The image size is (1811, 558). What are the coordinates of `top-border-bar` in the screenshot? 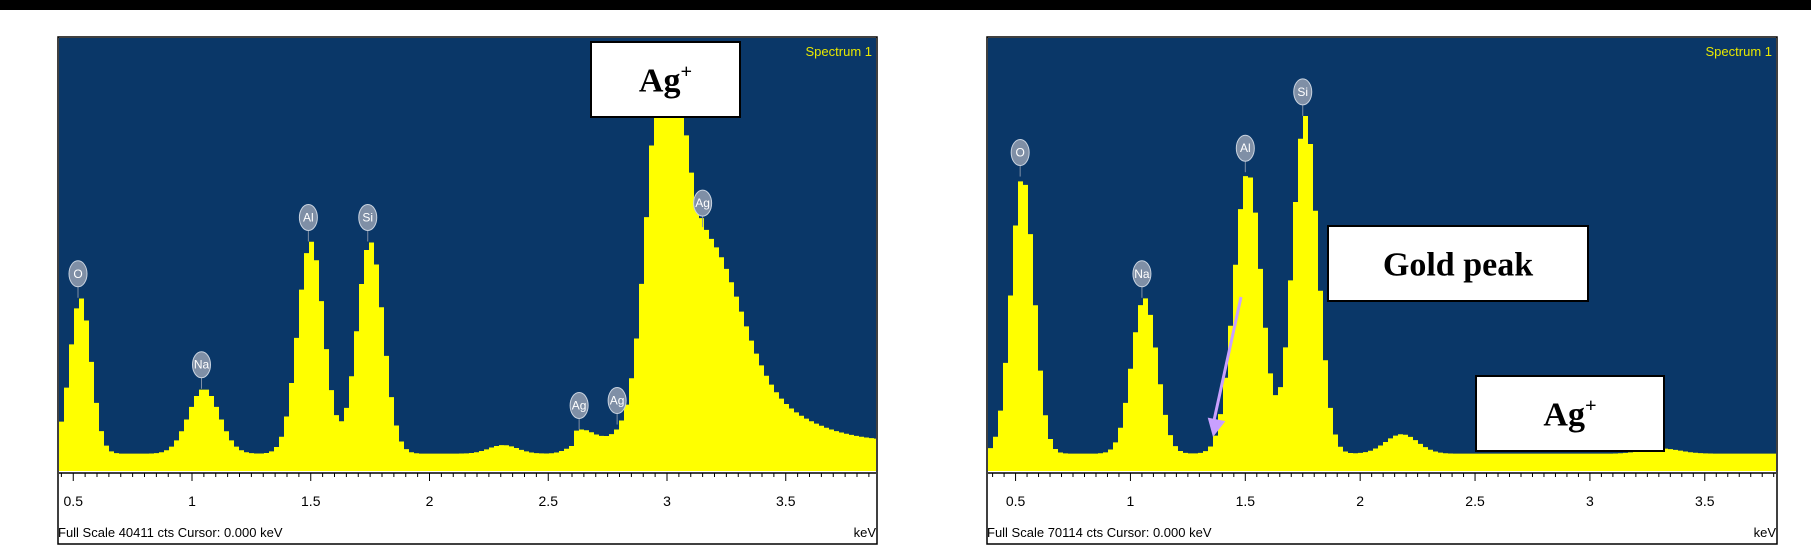 It's located at (905, 5).